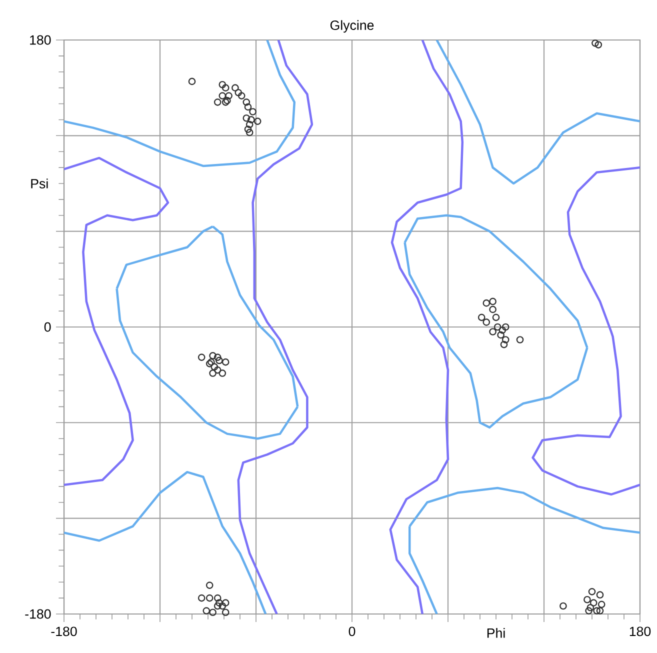 The width and height of the screenshot is (657, 653). Describe the element at coordinates (64, 631) in the screenshot. I see `x-tick-label: -180` at that location.